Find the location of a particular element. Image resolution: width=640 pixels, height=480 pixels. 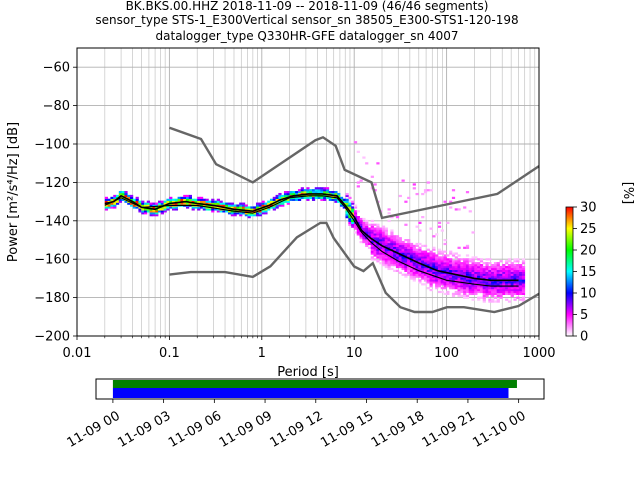

x-tick-label: 0.1 is located at coordinates (169, 353).